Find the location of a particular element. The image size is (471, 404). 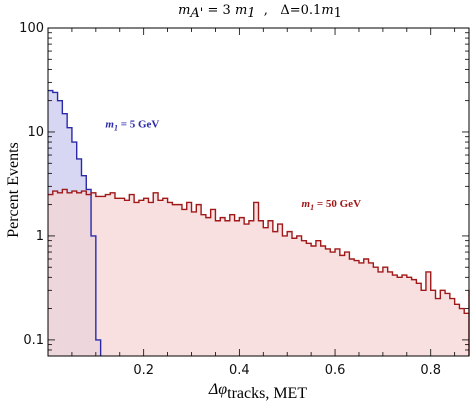

y-tick-label: 100 is located at coordinates (31, 28).